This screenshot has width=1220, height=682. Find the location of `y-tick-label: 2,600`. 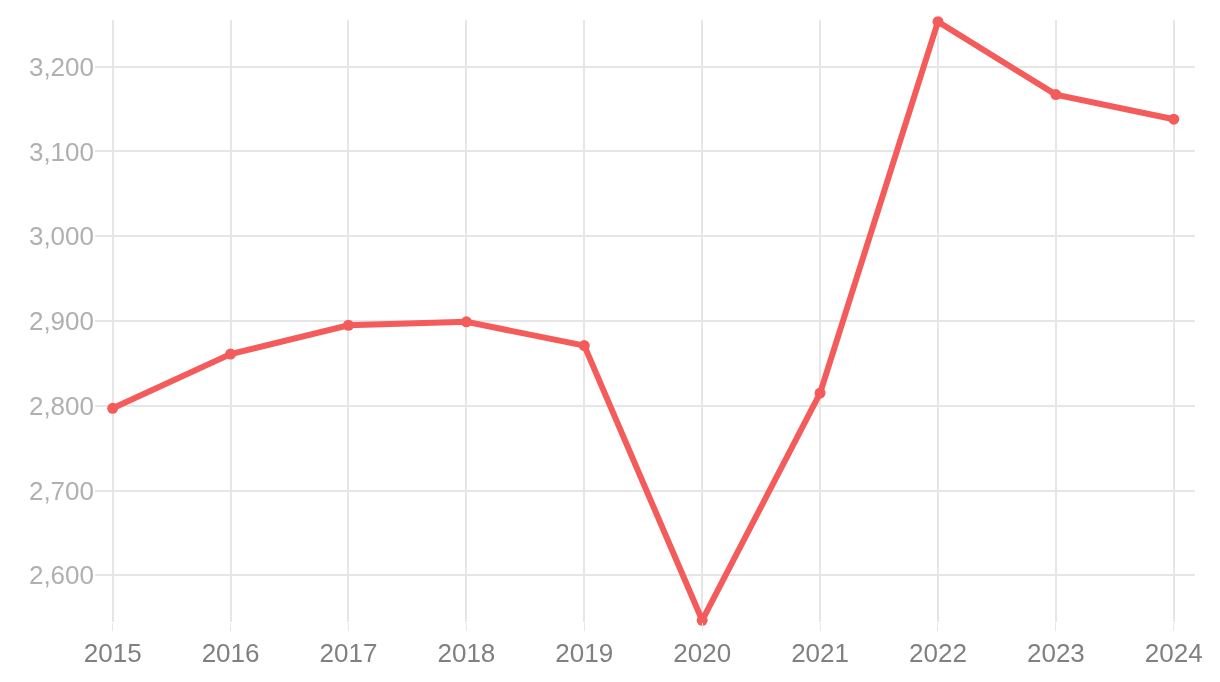

y-tick-label: 2,600 is located at coordinates (61, 575).